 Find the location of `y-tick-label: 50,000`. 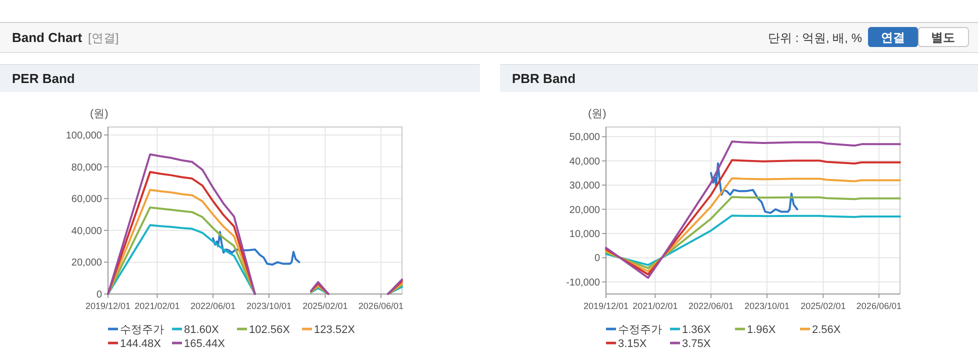

y-tick-label: 50,000 is located at coordinates (584, 138).